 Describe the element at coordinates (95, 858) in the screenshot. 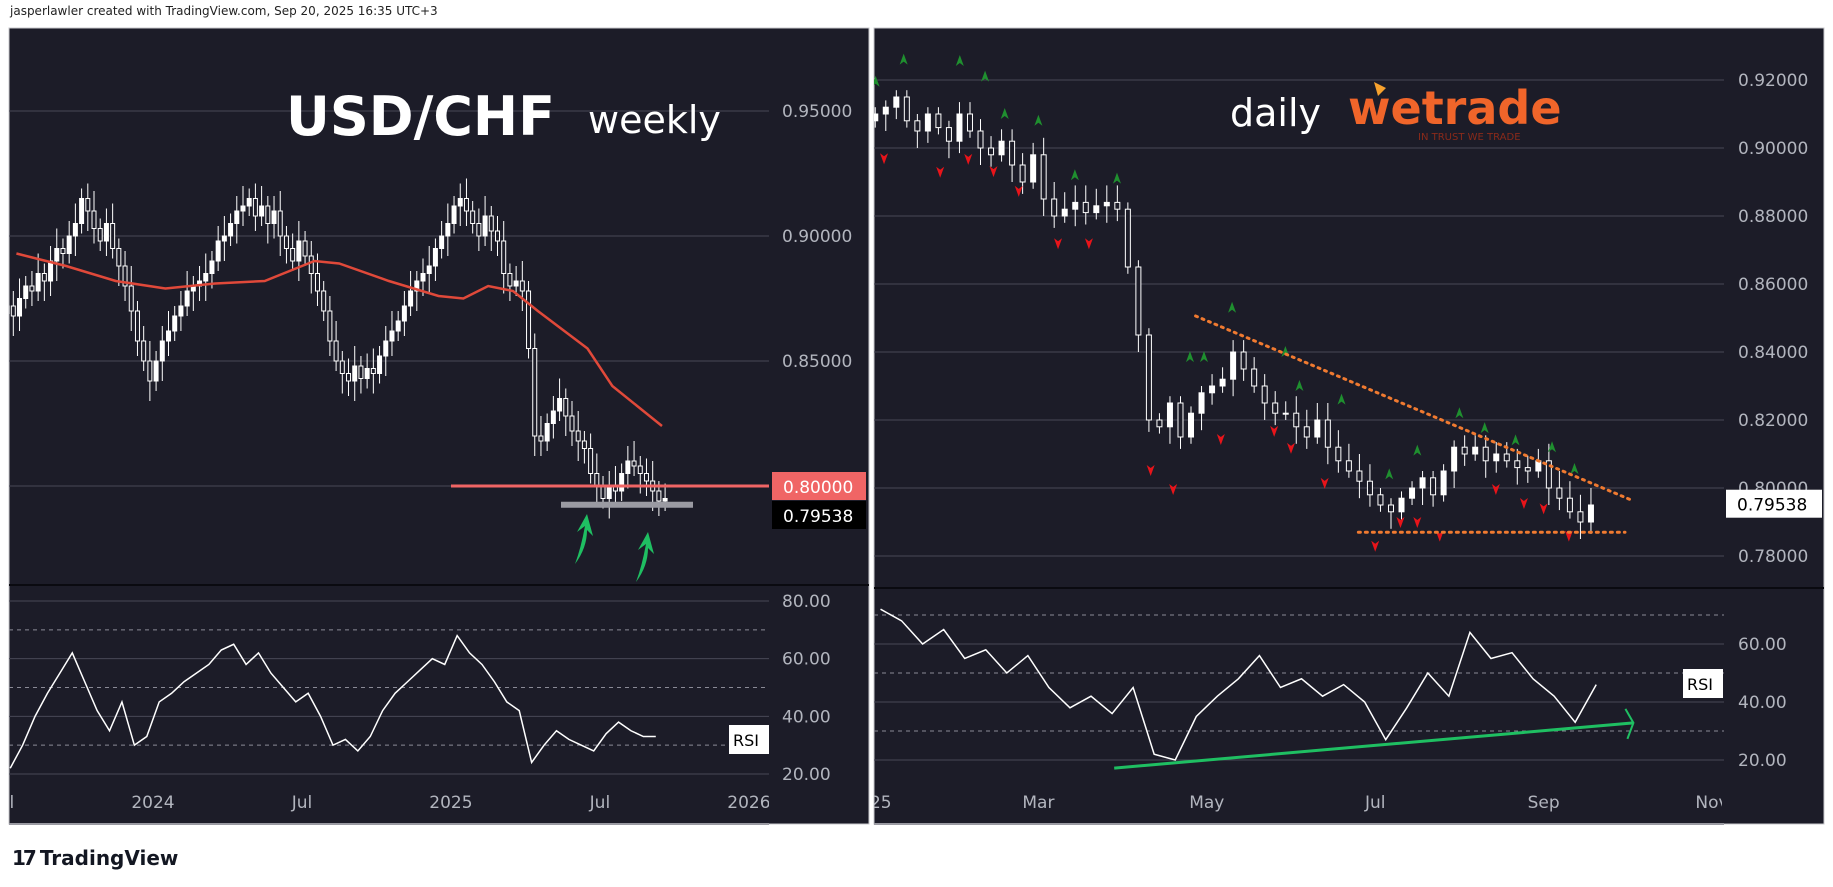

I see `tradingview-logo: 17 TradingView` at that location.